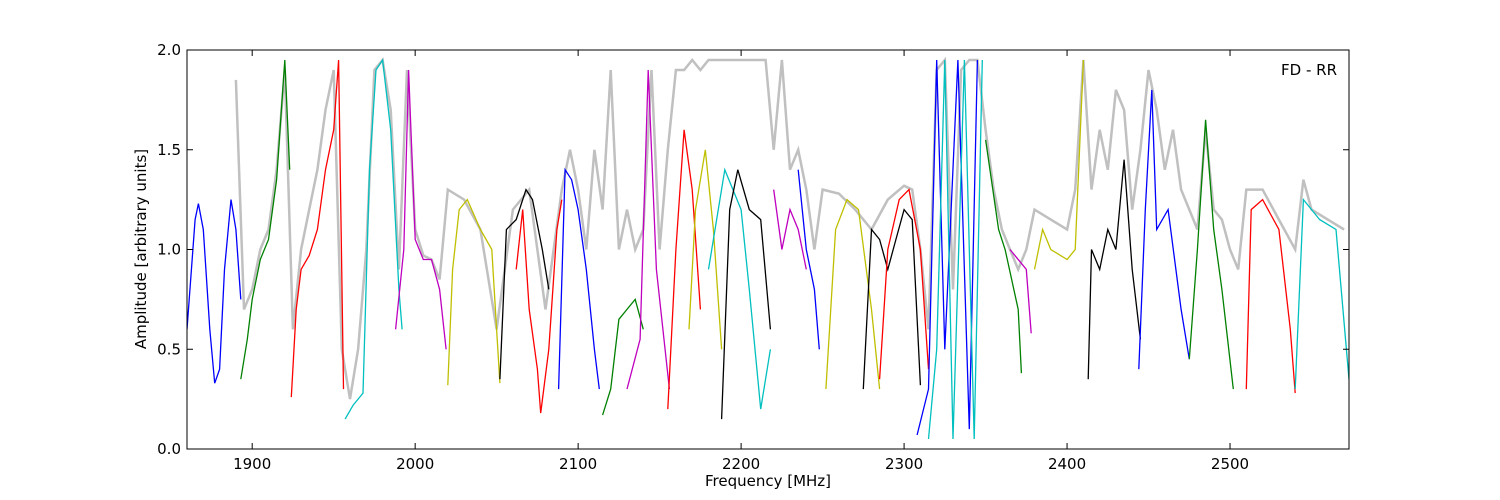 The height and width of the screenshot is (500, 1500). I want to click on y-tick-label: 0.5, so click(169, 349).